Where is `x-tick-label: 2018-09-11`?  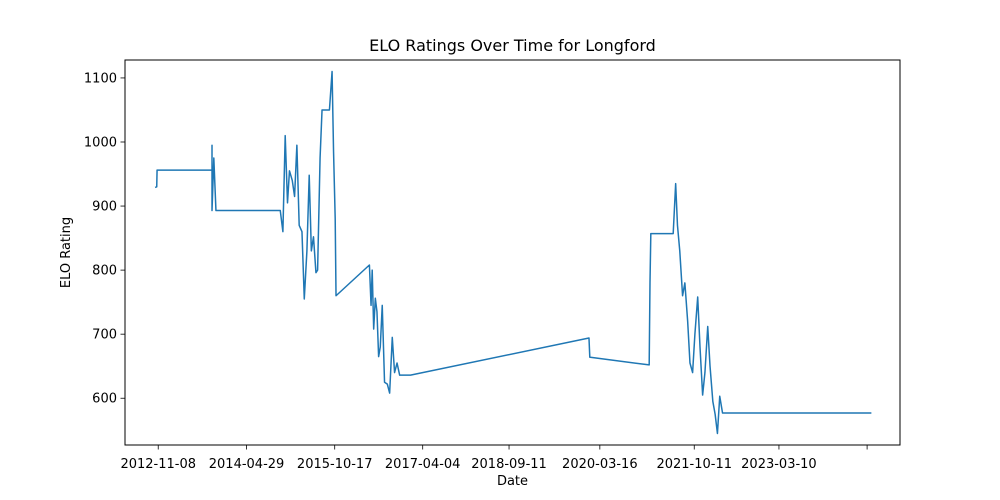
x-tick-label: 2018-09-11 is located at coordinates (509, 464).